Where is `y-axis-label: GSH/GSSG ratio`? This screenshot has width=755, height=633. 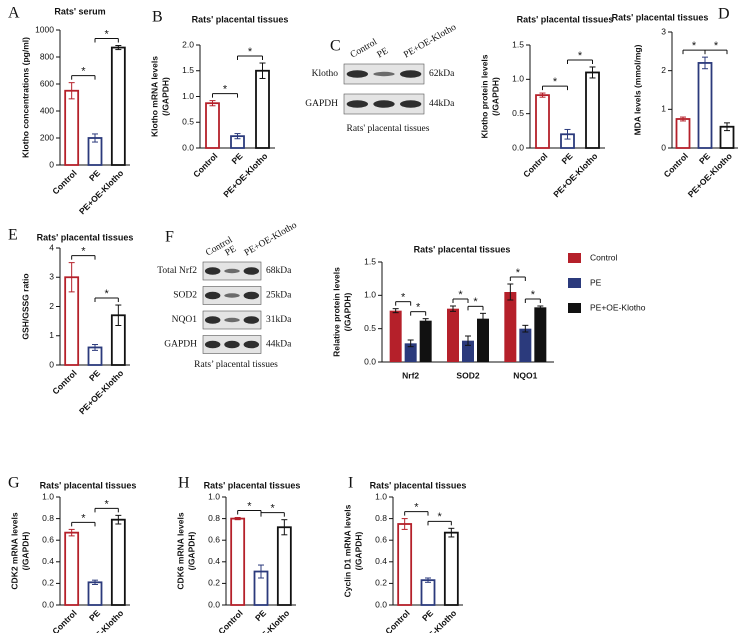 y-axis-label: GSH/GSSG ratio is located at coordinates (25, 306).